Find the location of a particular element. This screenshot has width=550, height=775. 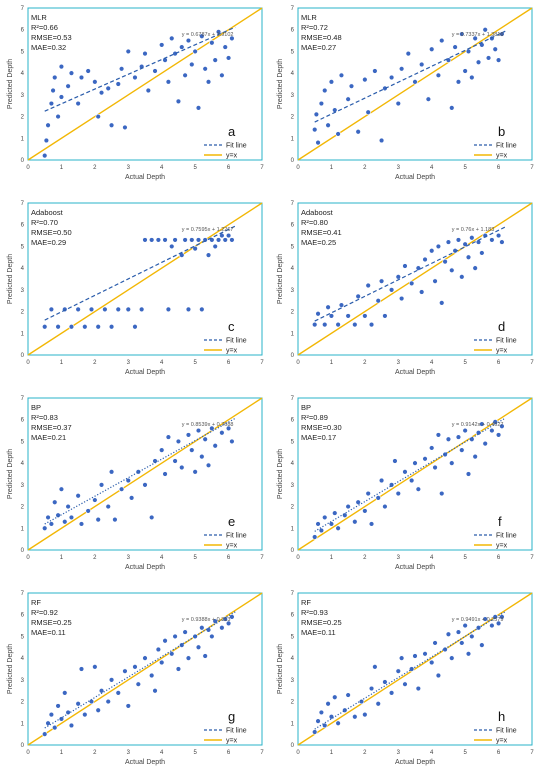

model-name: BP is located at coordinates (306, 407).